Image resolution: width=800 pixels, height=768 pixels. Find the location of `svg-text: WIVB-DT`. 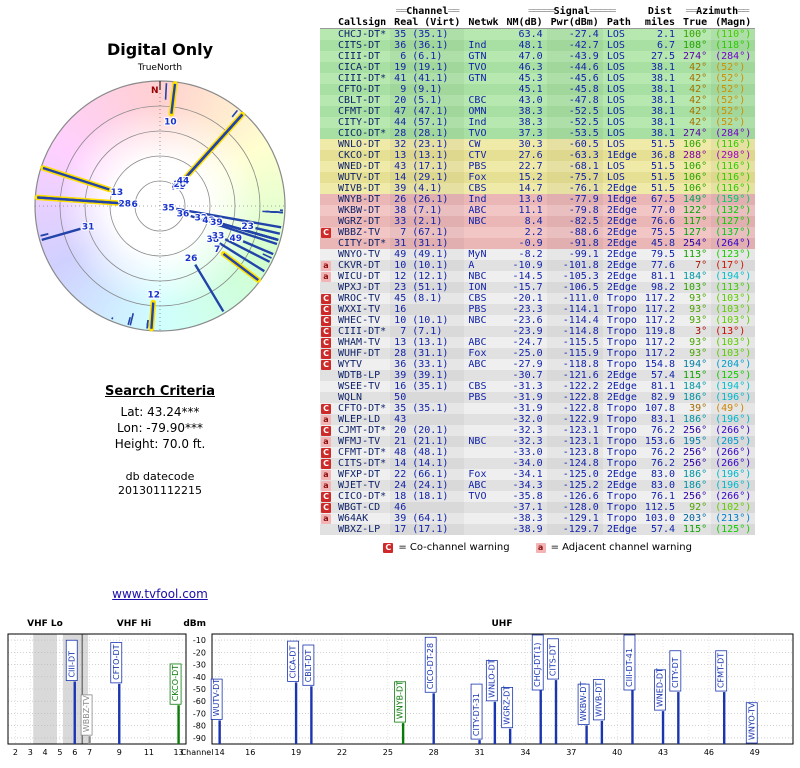

svg-text: WIVB-DT is located at coordinates (598, 699).